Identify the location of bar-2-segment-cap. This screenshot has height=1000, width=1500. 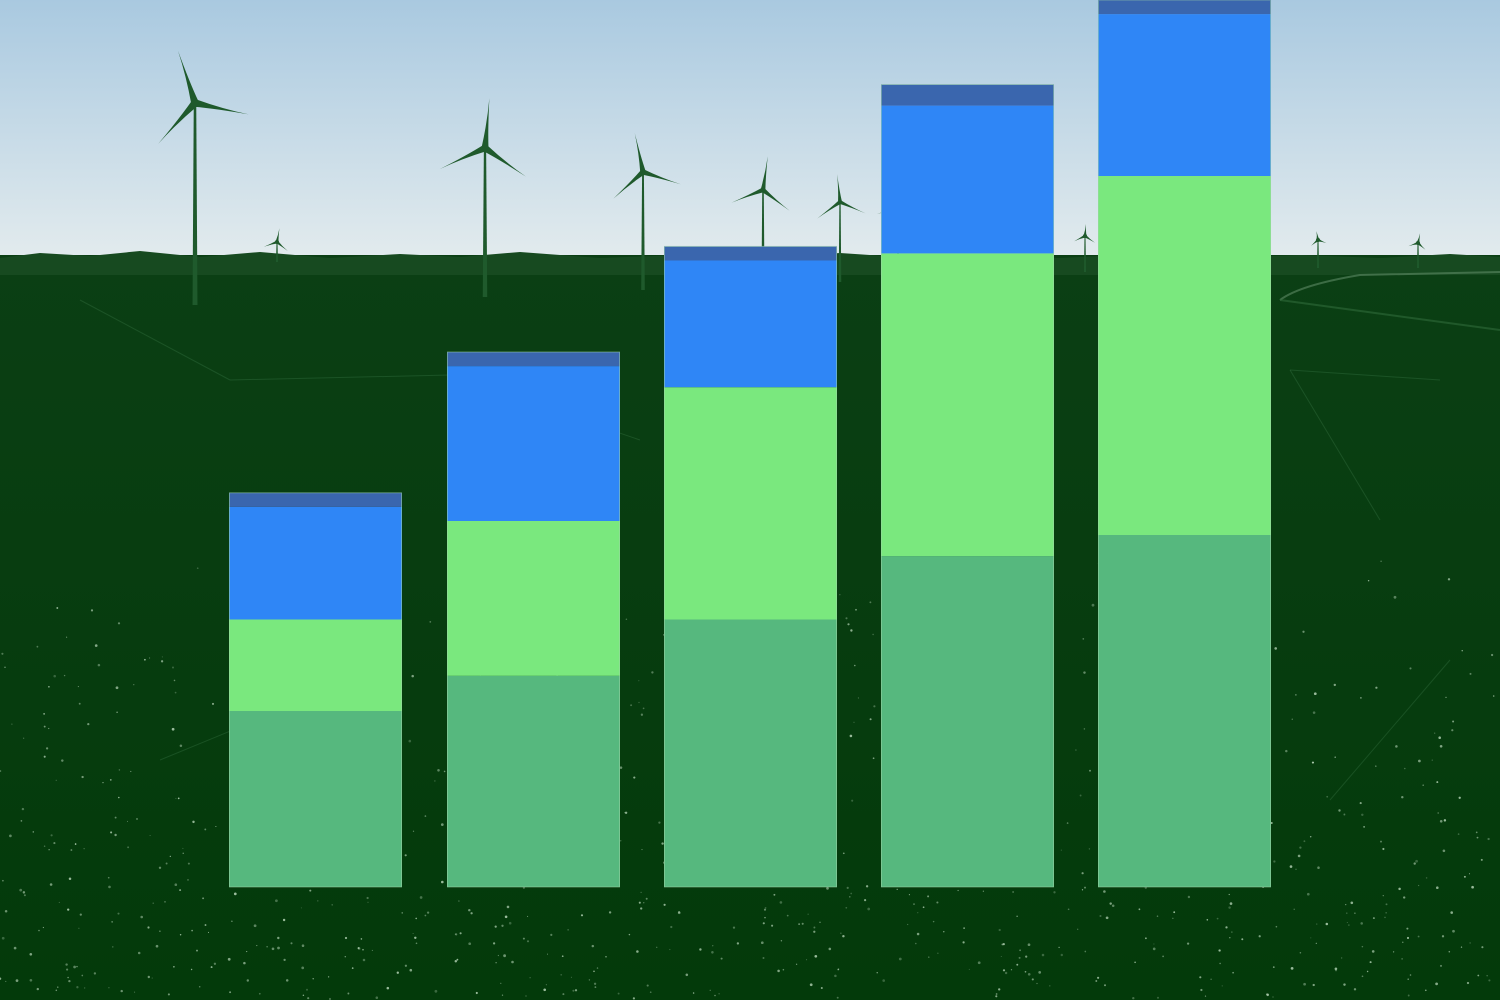
(533, 359).